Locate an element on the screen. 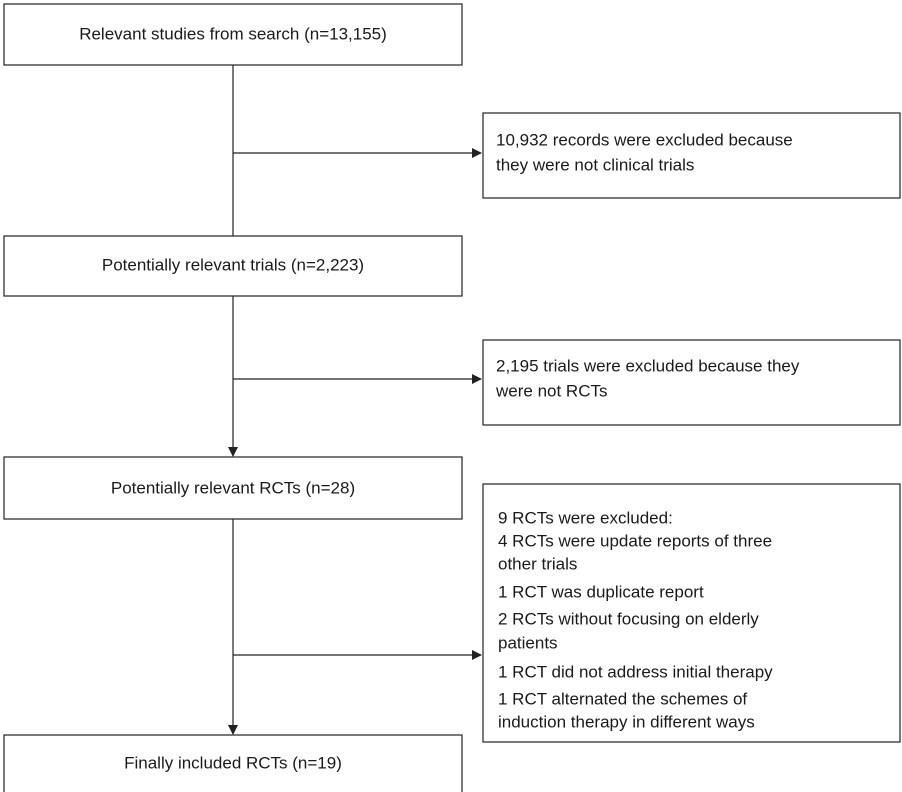 The width and height of the screenshot is (902, 792). exclusion-text: 1 RCT alternated the schemes of is located at coordinates (622, 698).